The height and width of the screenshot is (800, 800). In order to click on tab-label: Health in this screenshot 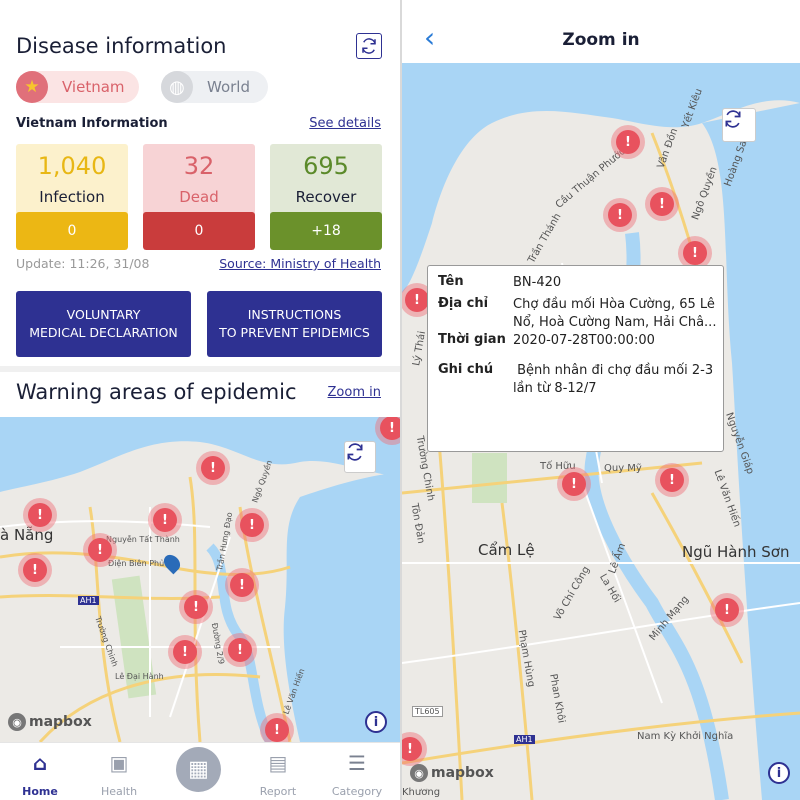, I will do `click(119, 791)`.